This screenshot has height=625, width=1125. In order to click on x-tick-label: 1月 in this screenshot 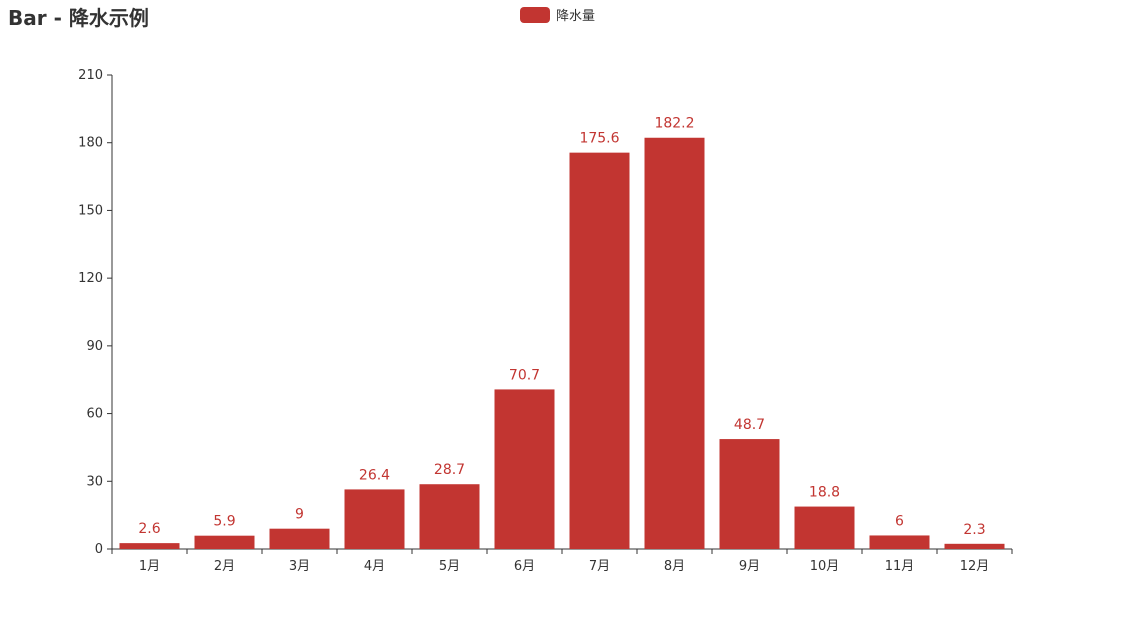, I will do `click(149, 566)`.